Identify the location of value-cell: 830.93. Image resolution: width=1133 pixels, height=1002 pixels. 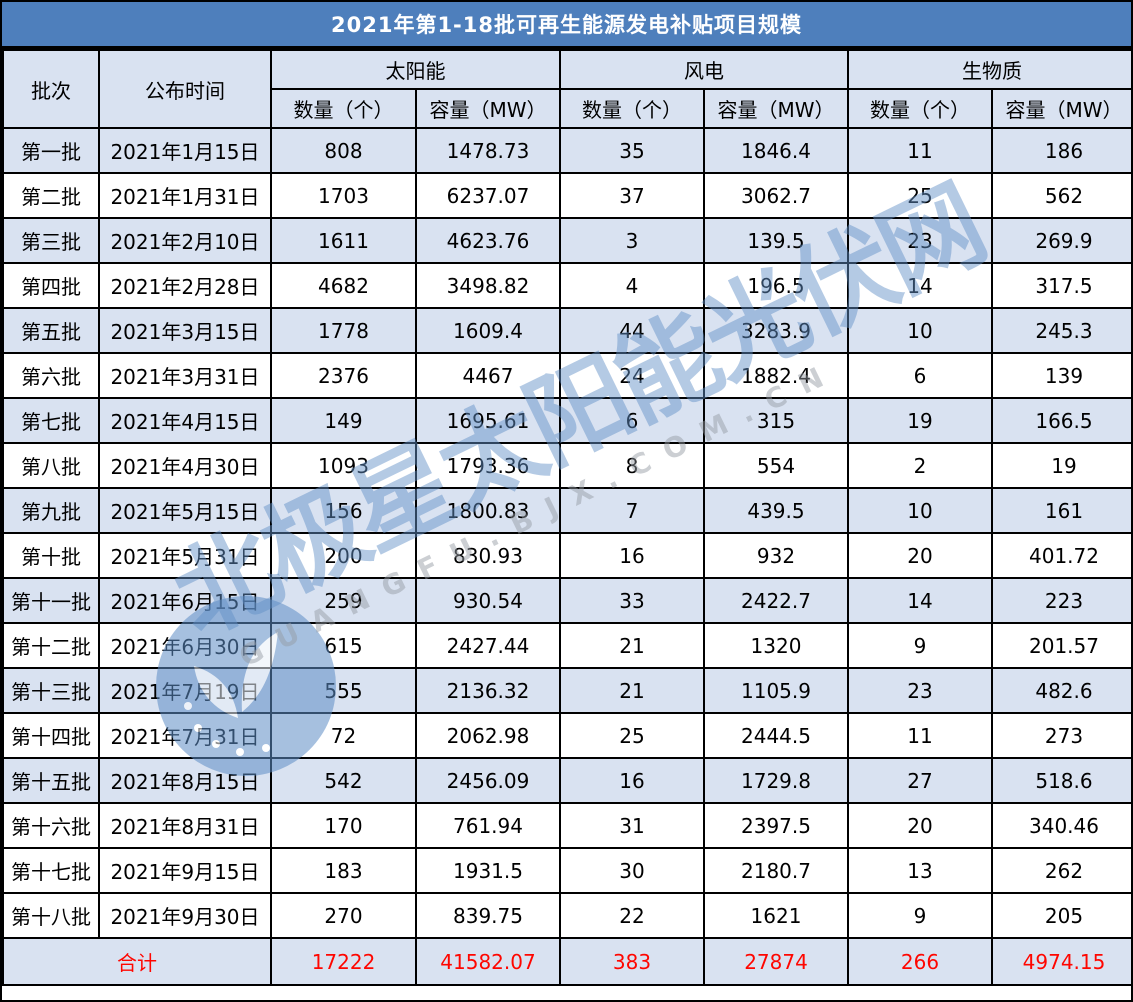
(488, 555).